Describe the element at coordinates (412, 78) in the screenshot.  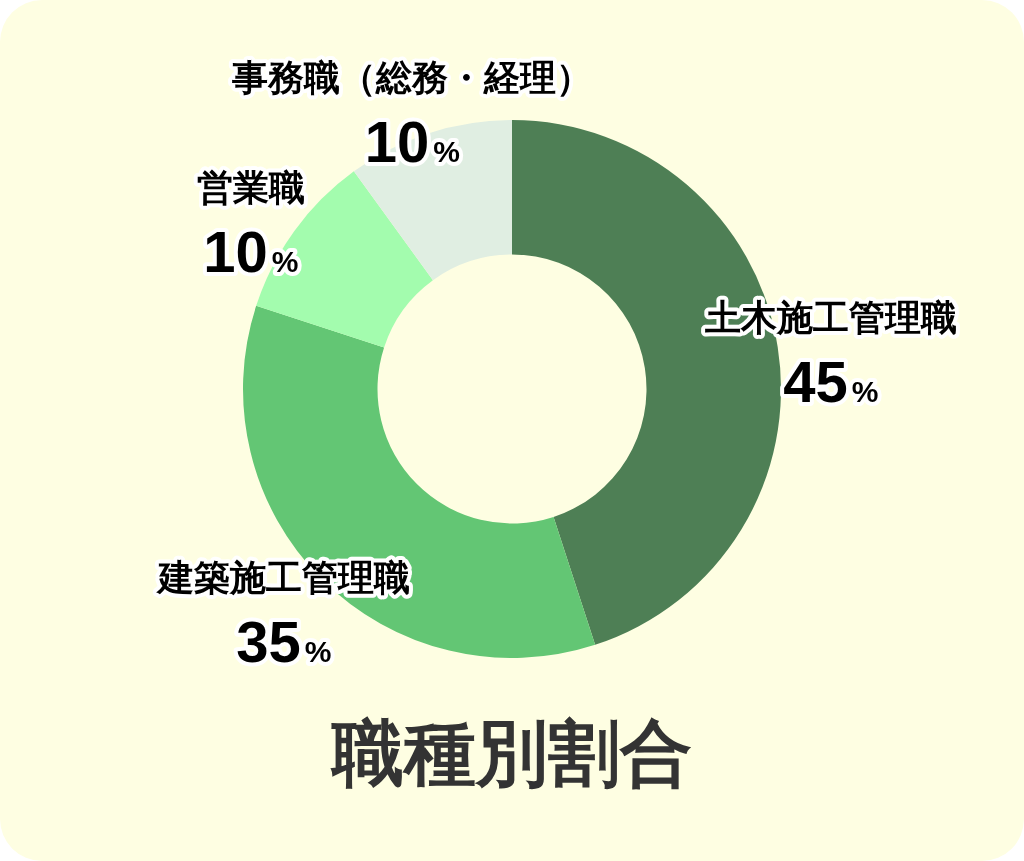
I see `slice-label: 事務職（総務・経理）` at that location.